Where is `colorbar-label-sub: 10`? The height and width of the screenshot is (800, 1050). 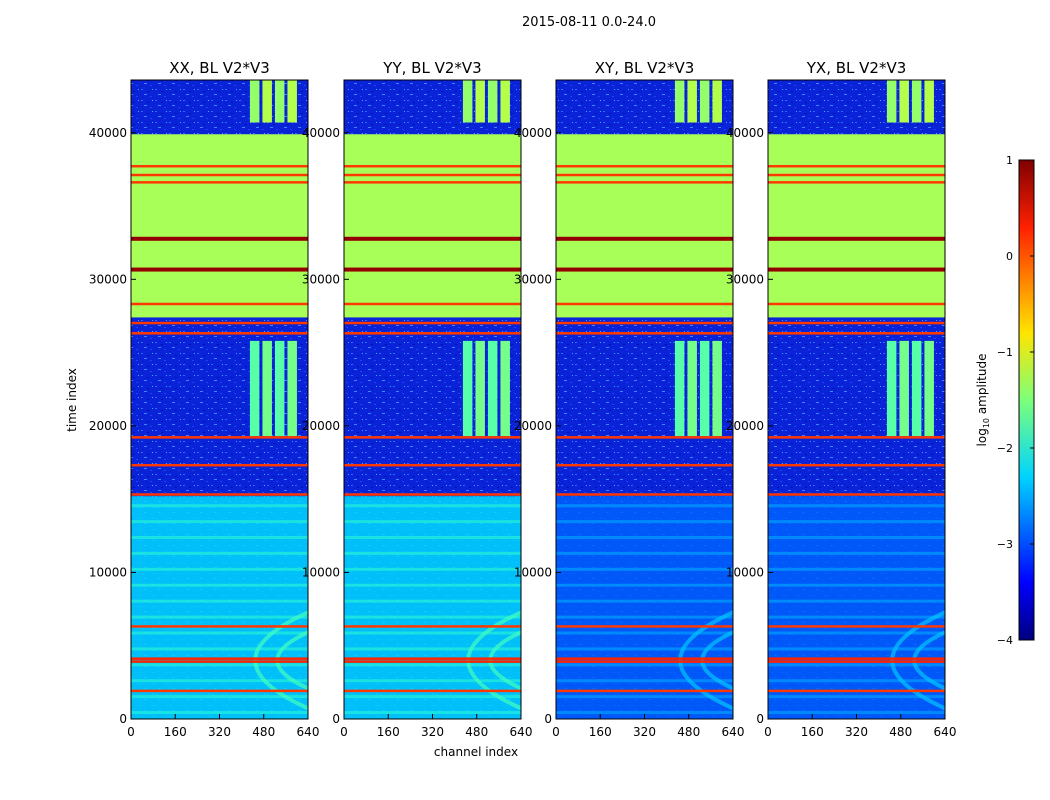
colorbar-label-sub: 10 is located at coordinates (986, 423).